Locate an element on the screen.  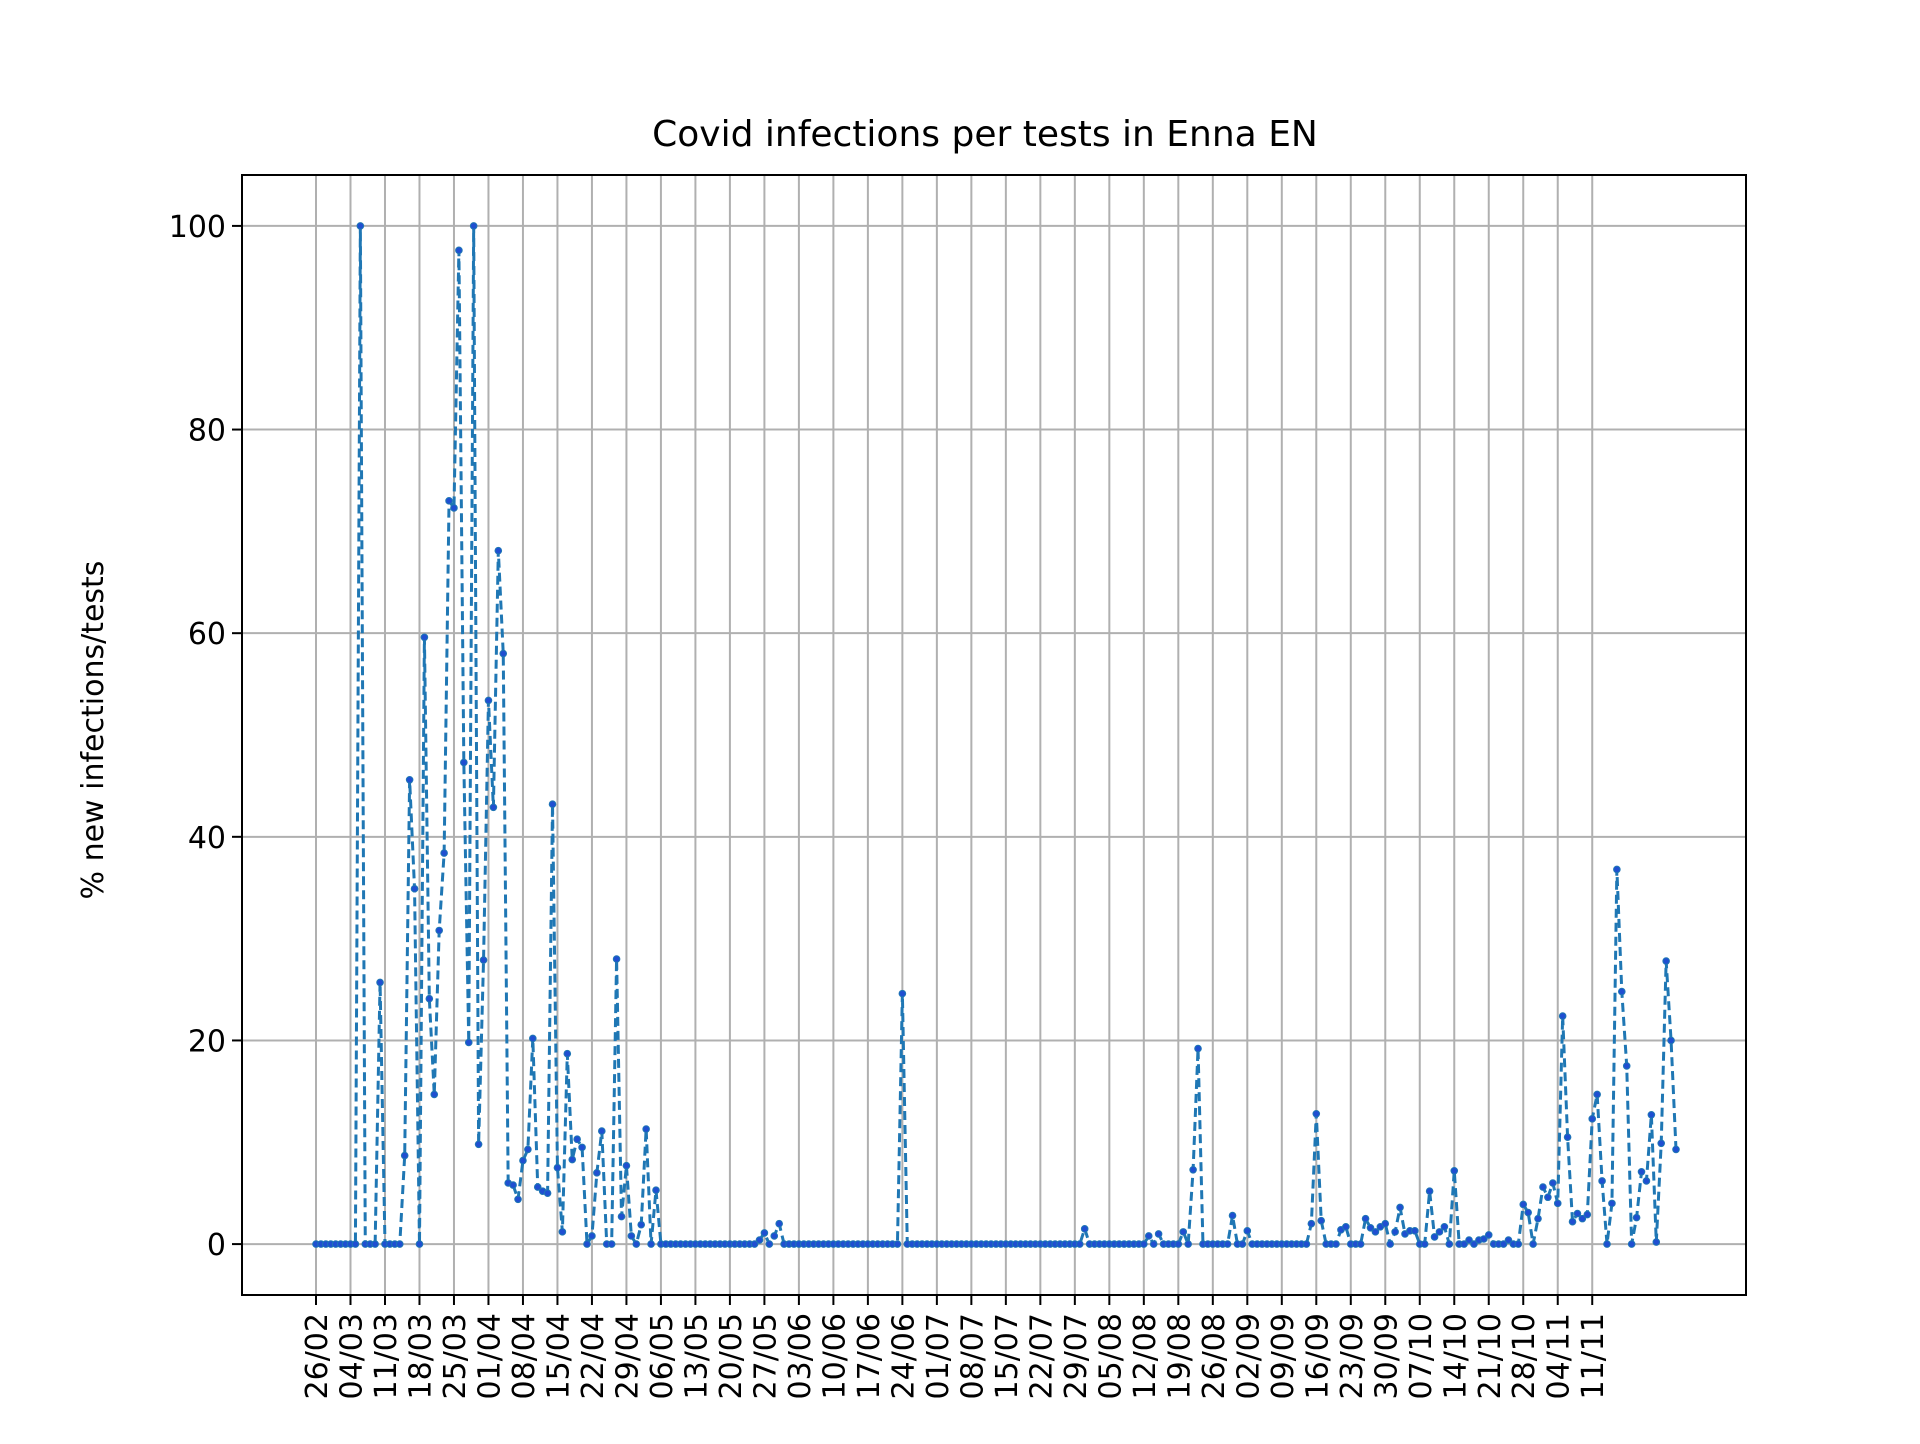
chart-title: Covid infections per tests in Enna EN is located at coordinates (985, 134).